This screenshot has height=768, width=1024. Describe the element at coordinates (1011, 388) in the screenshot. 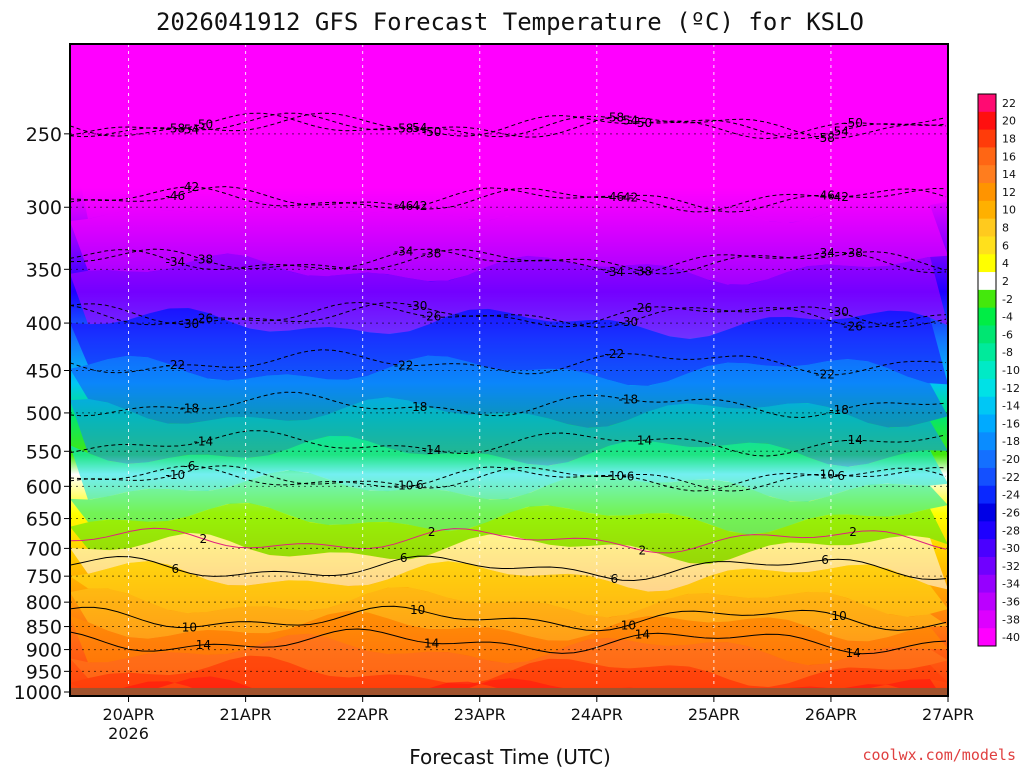

I see `colorbar-label: -12` at that location.